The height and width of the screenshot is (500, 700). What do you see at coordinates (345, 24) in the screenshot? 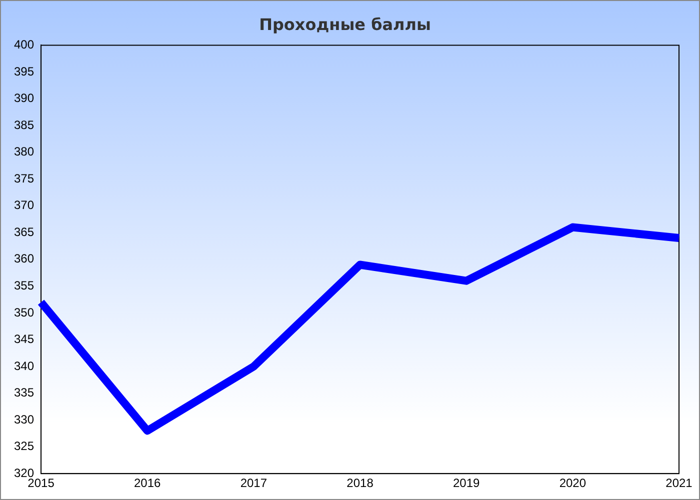
I see `chart-title: Проходные баллы` at bounding box center [345, 24].